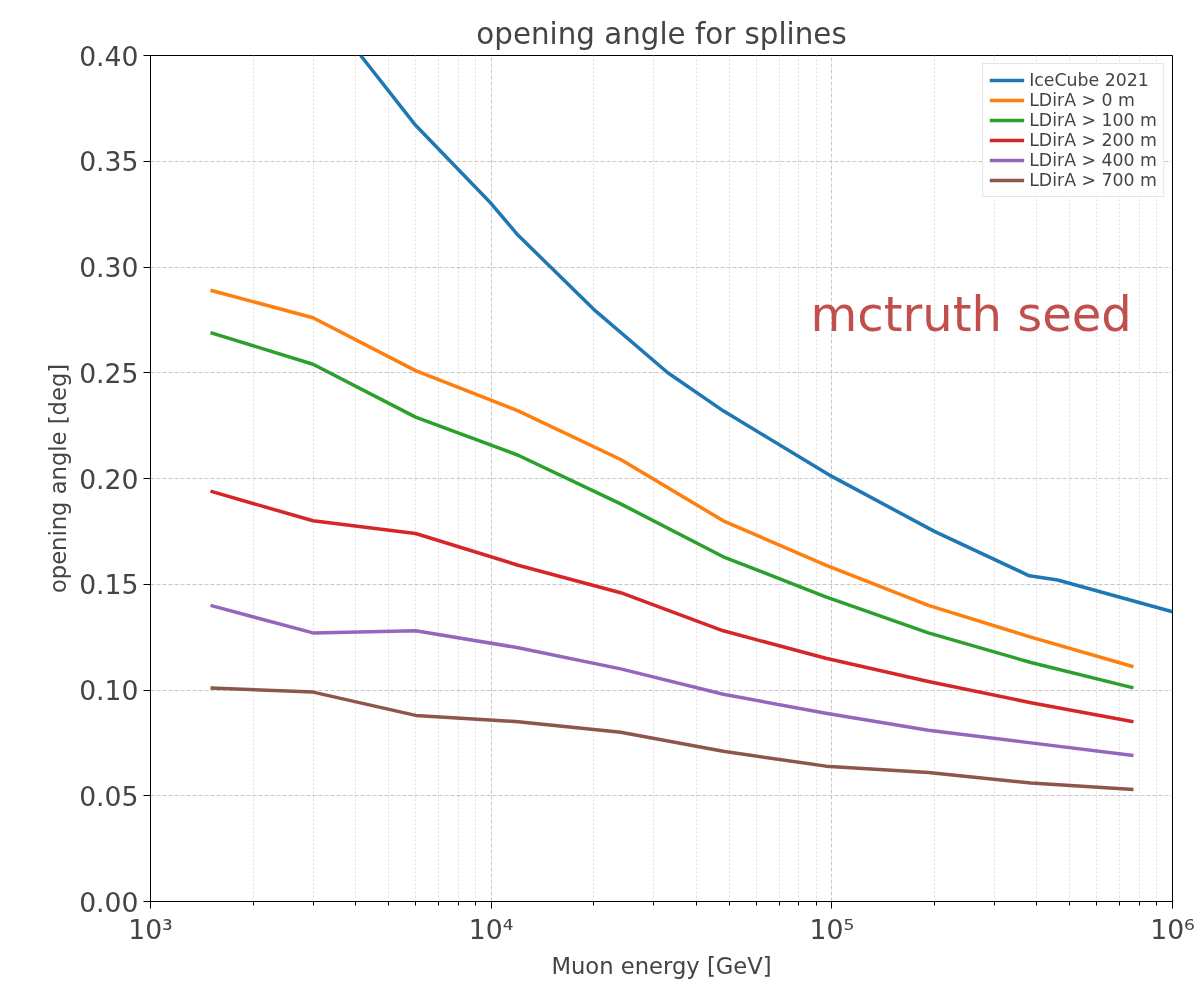 This screenshot has width=1202, height=996. What do you see at coordinates (1093, 180) in the screenshot?
I see `legend-label: LDirA > 700 m` at bounding box center [1093, 180].